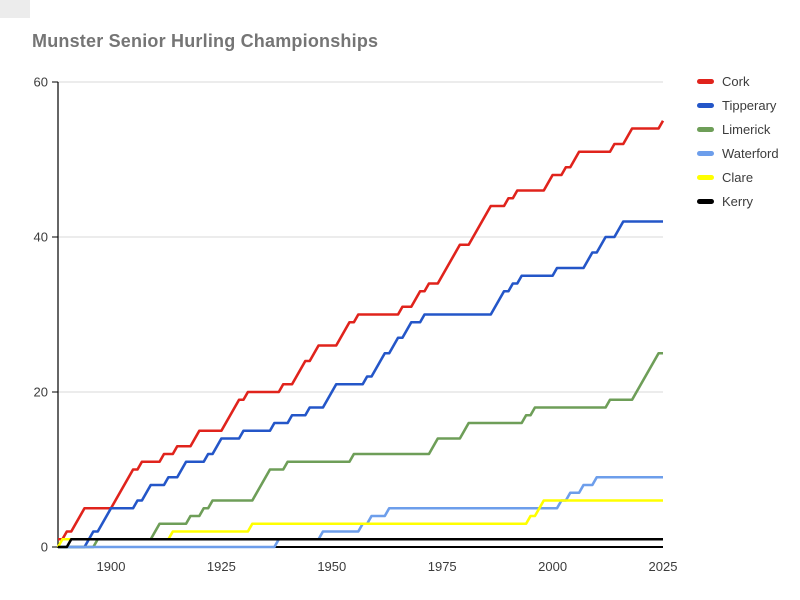 Image resolution: width=800 pixels, height=600 pixels. I want to click on legend-item-kerry: Kerry, so click(738, 201).